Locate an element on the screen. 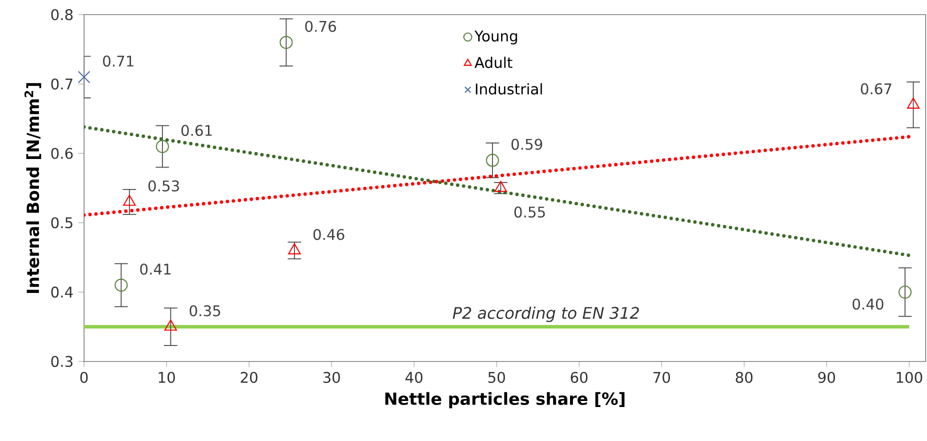 This screenshot has height=441, width=927. data-label: 0.41 is located at coordinates (155, 268).